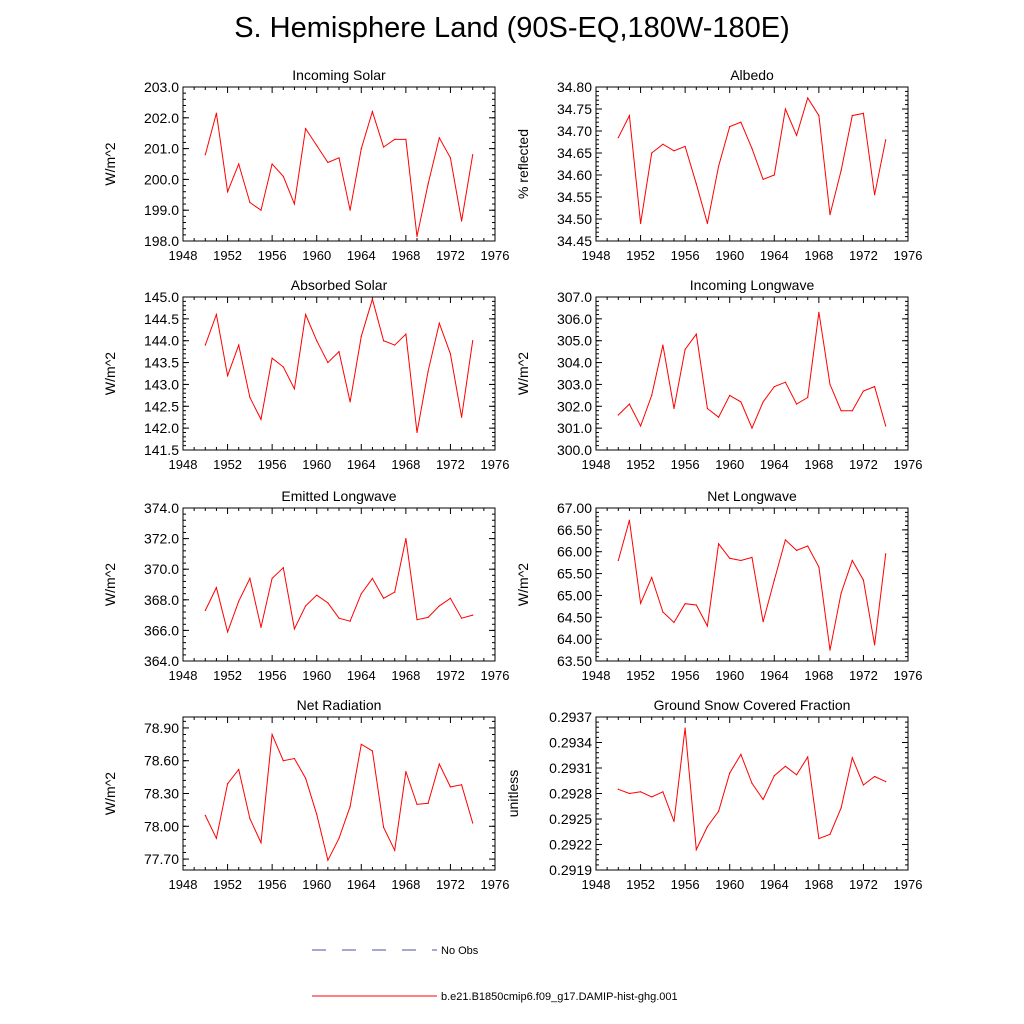 Image resolution: width=1024 pixels, height=1024 pixels. What do you see at coordinates (161, 179) in the screenshot?
I see `y-tick-label: 200.0` at bounding box center [161, 179].